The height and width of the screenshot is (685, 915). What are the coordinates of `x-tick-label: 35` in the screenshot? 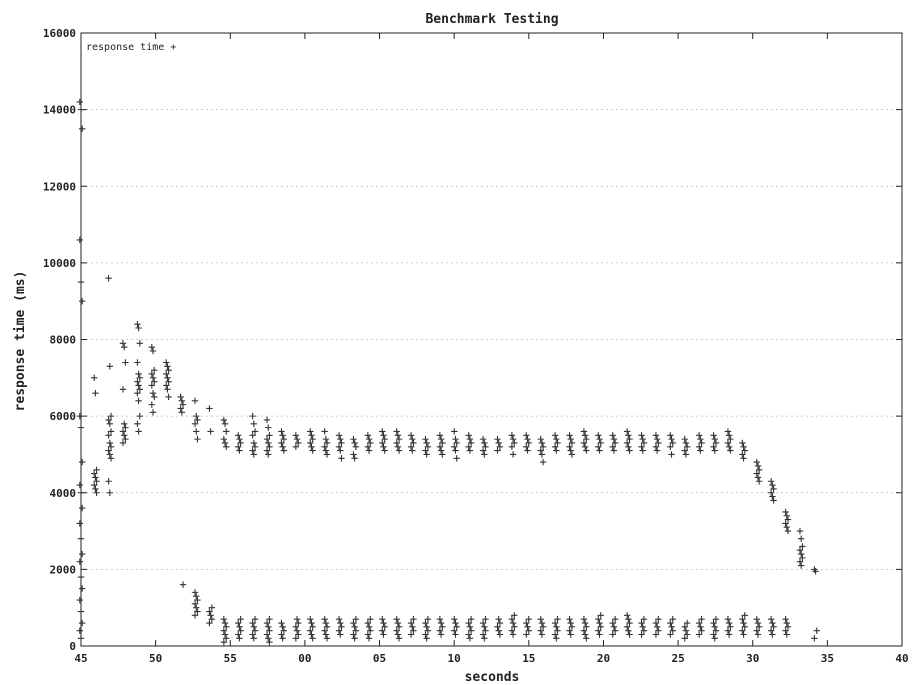 It's located at (827, 658).